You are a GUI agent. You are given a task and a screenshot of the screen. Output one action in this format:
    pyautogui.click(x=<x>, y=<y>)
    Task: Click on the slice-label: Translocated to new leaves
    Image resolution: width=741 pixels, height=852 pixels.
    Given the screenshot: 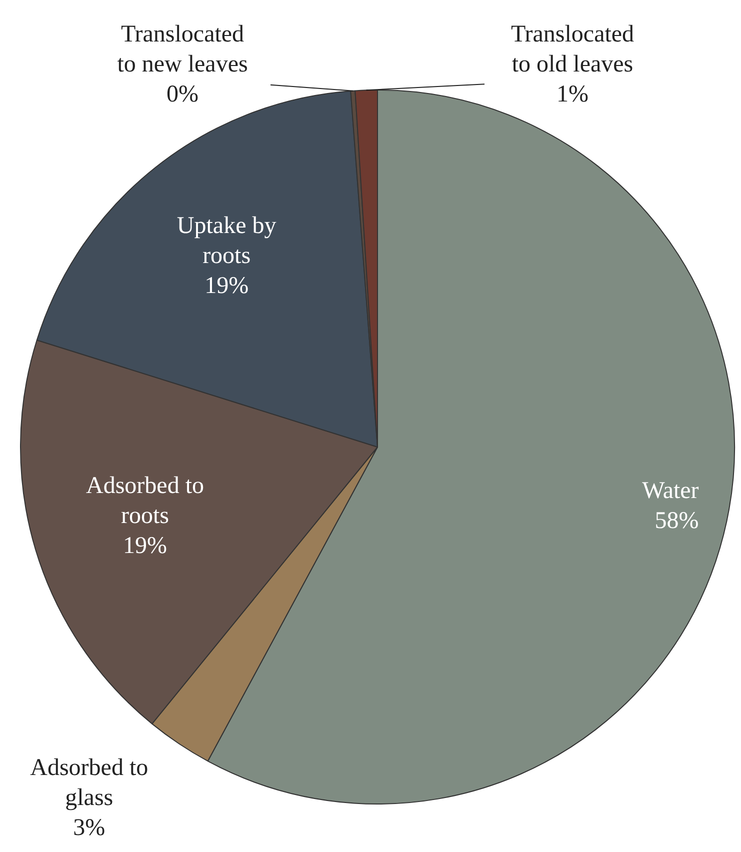 What is the action you would take?
    pyautogui.click(x=182, y=49)
    